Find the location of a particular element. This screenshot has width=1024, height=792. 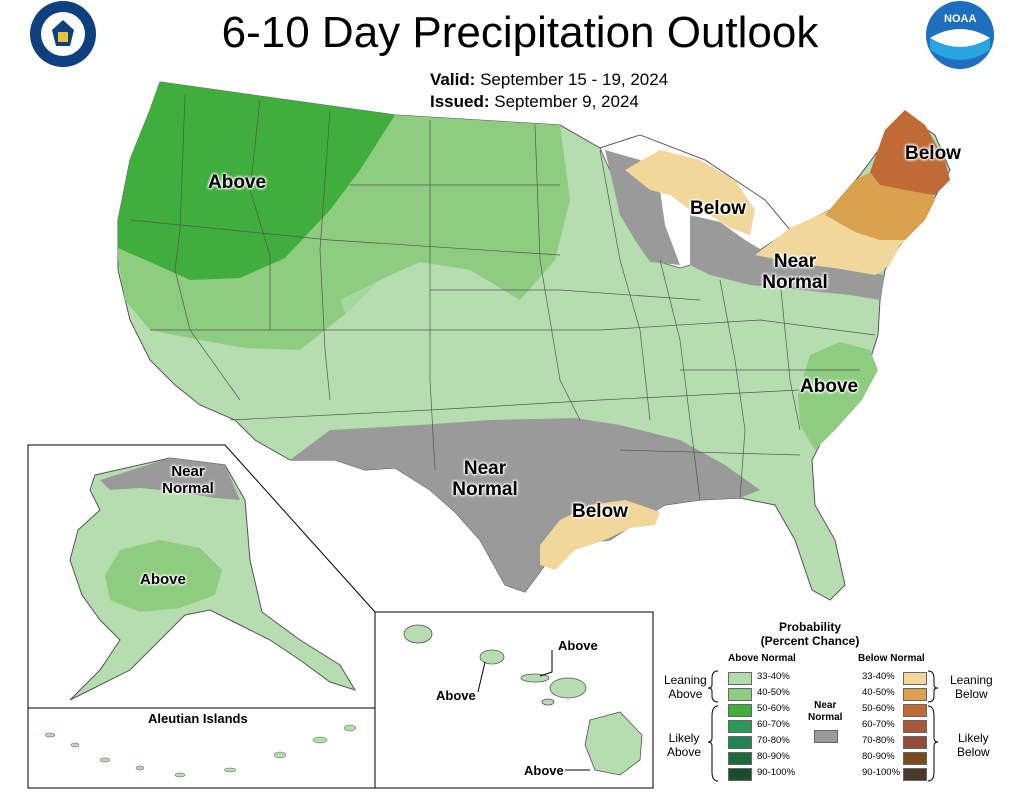

below-33-40-michigan is located at coordinates (690, 192).